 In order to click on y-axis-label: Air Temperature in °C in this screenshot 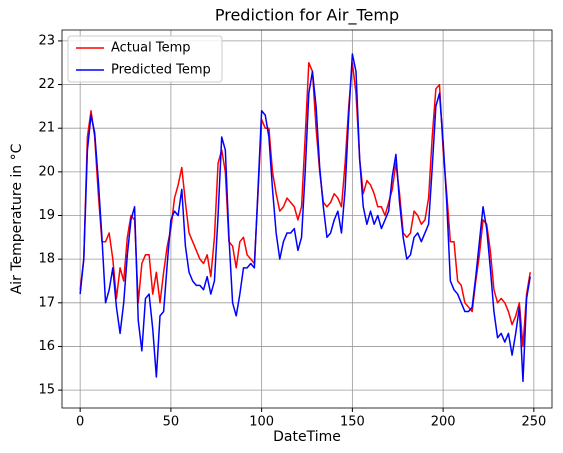, I will do `click(17, 218)`.